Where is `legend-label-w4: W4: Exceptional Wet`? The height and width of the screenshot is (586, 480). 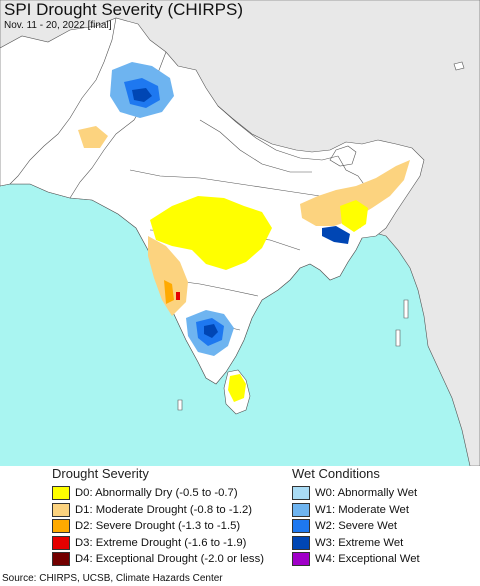
legend-label-w4: W4: Exceptional Wet is located at coordinates (367, 559).